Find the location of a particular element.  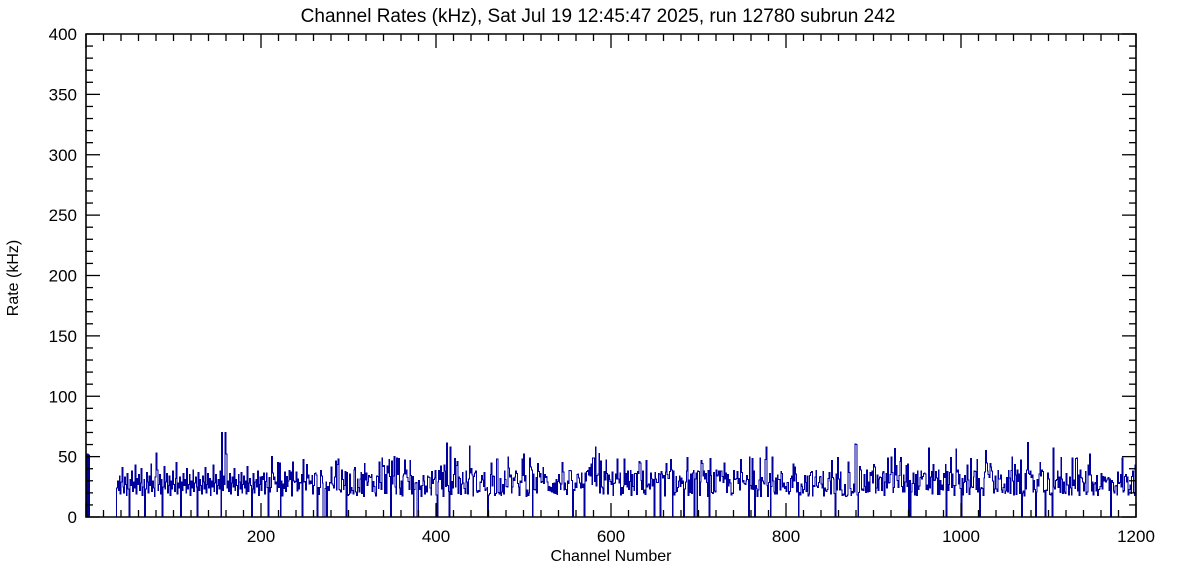

y-axis-tick-labels: 0 50 100 150 200 250 300 350 400 is located at coordinates (63, 276).